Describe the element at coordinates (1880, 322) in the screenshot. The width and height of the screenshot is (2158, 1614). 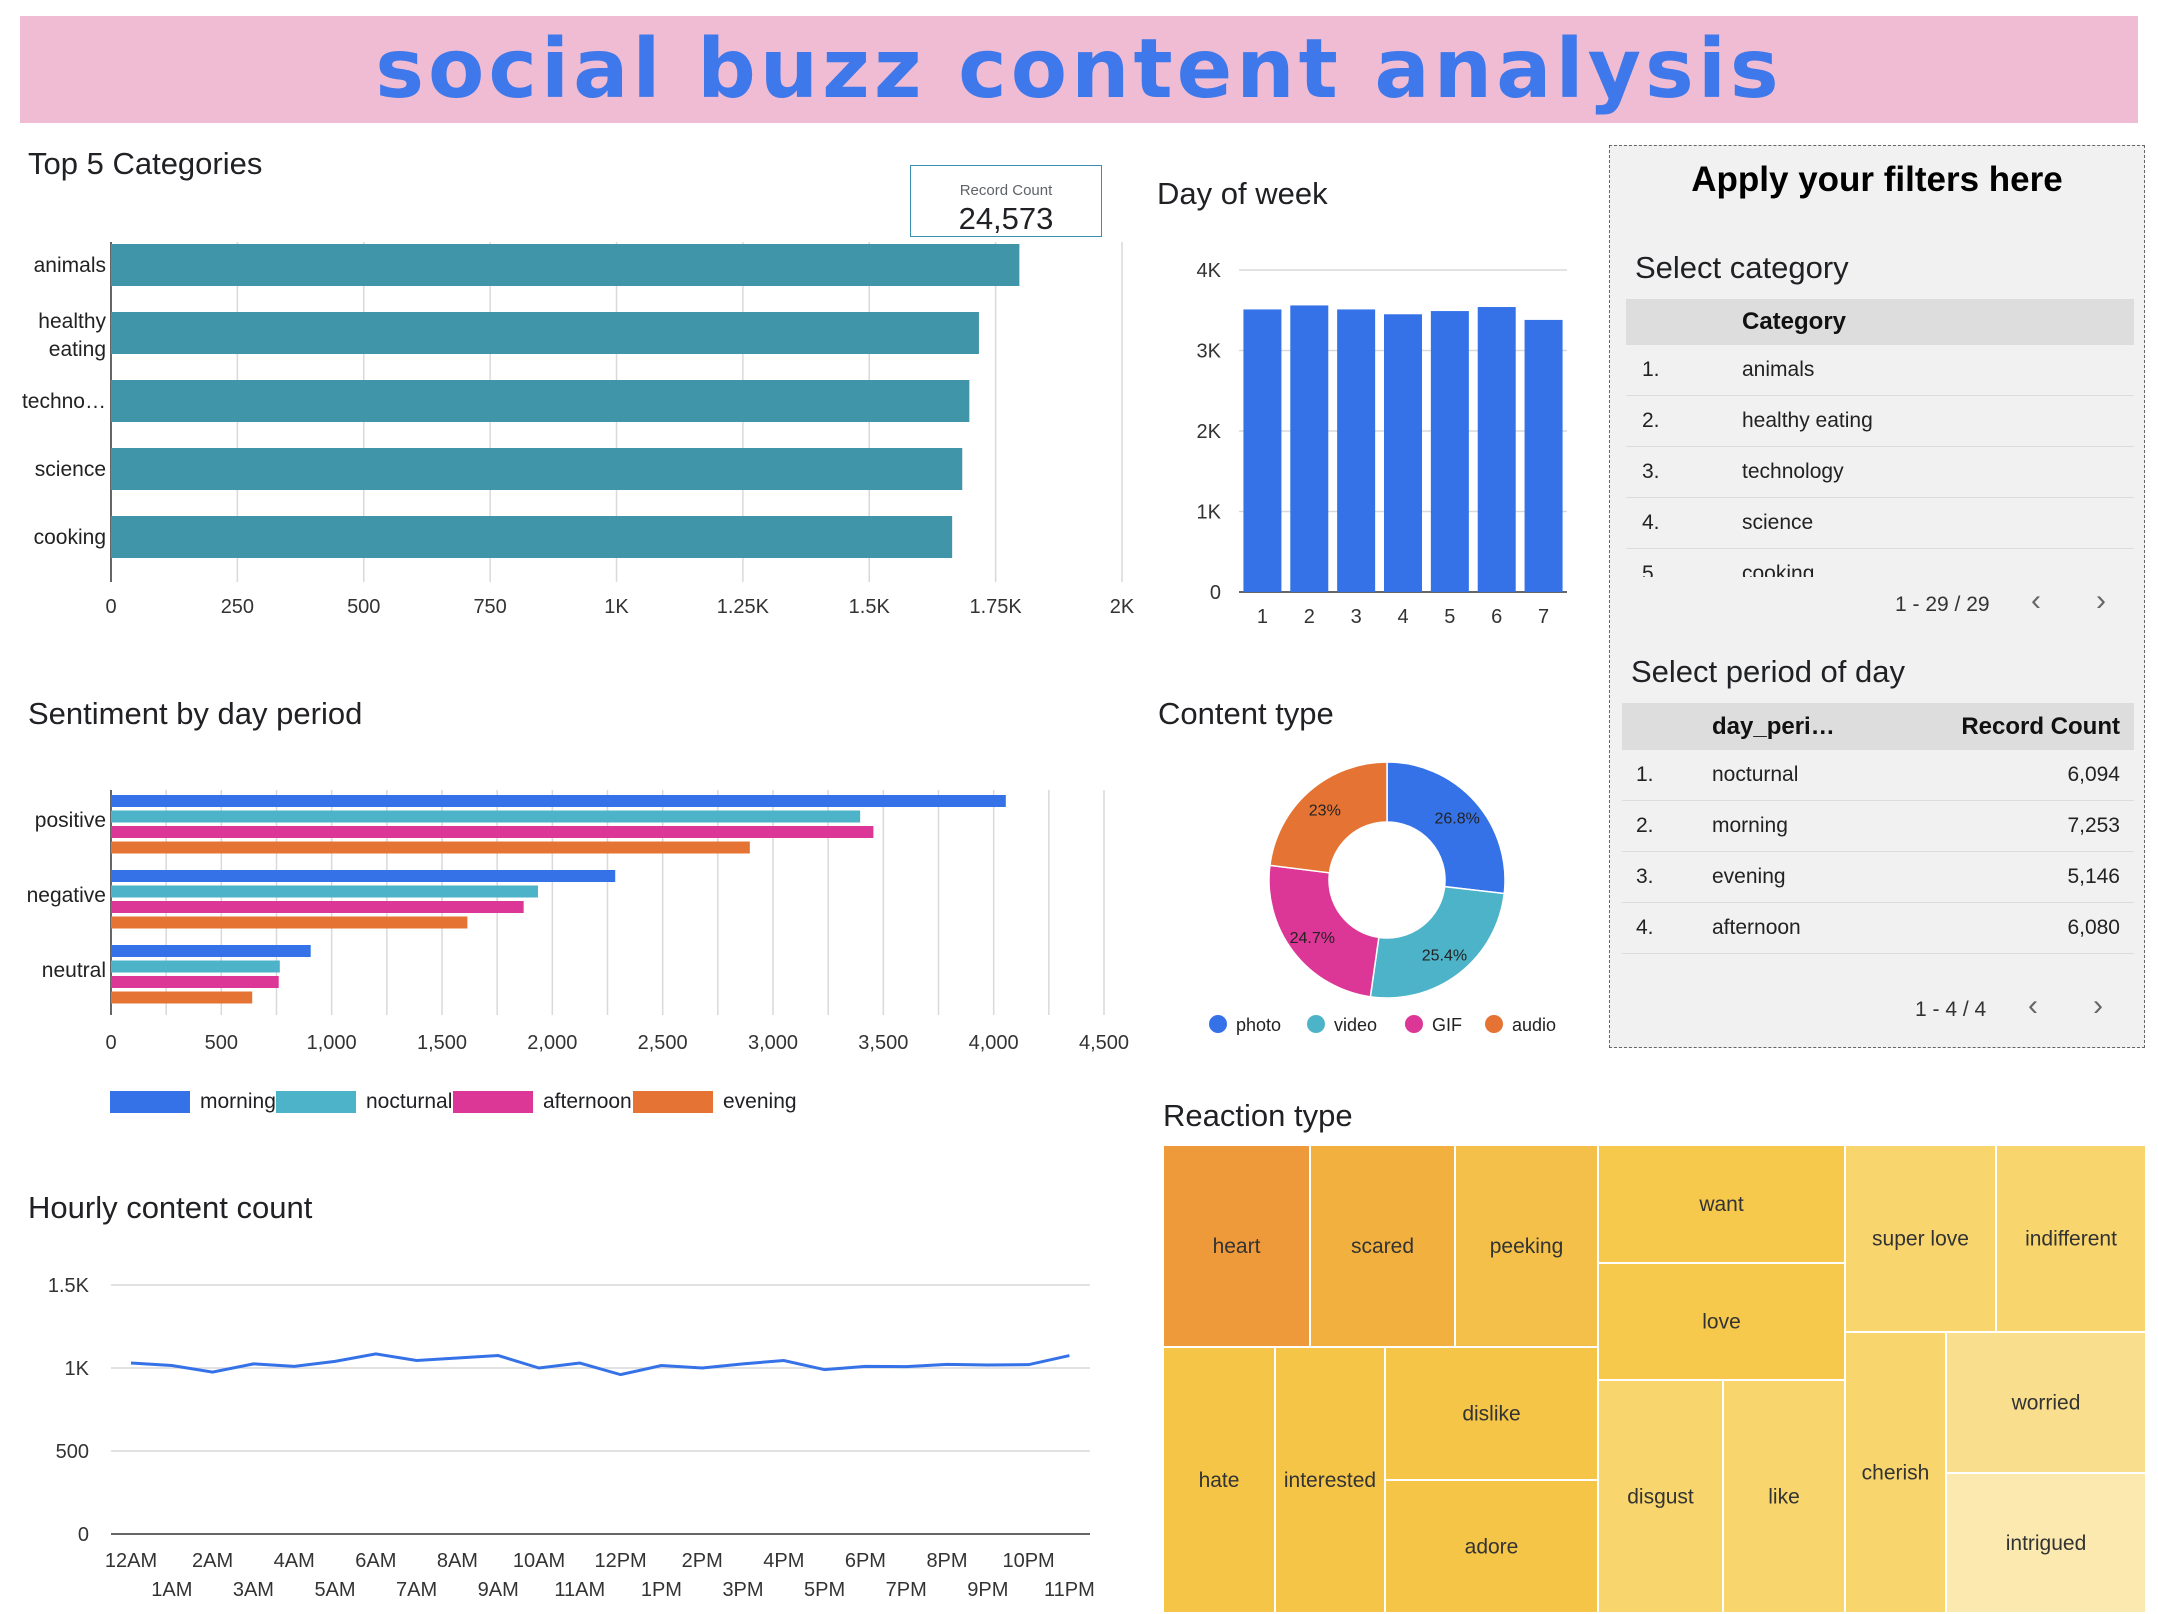
I see `category-table-header: Category` at that location.